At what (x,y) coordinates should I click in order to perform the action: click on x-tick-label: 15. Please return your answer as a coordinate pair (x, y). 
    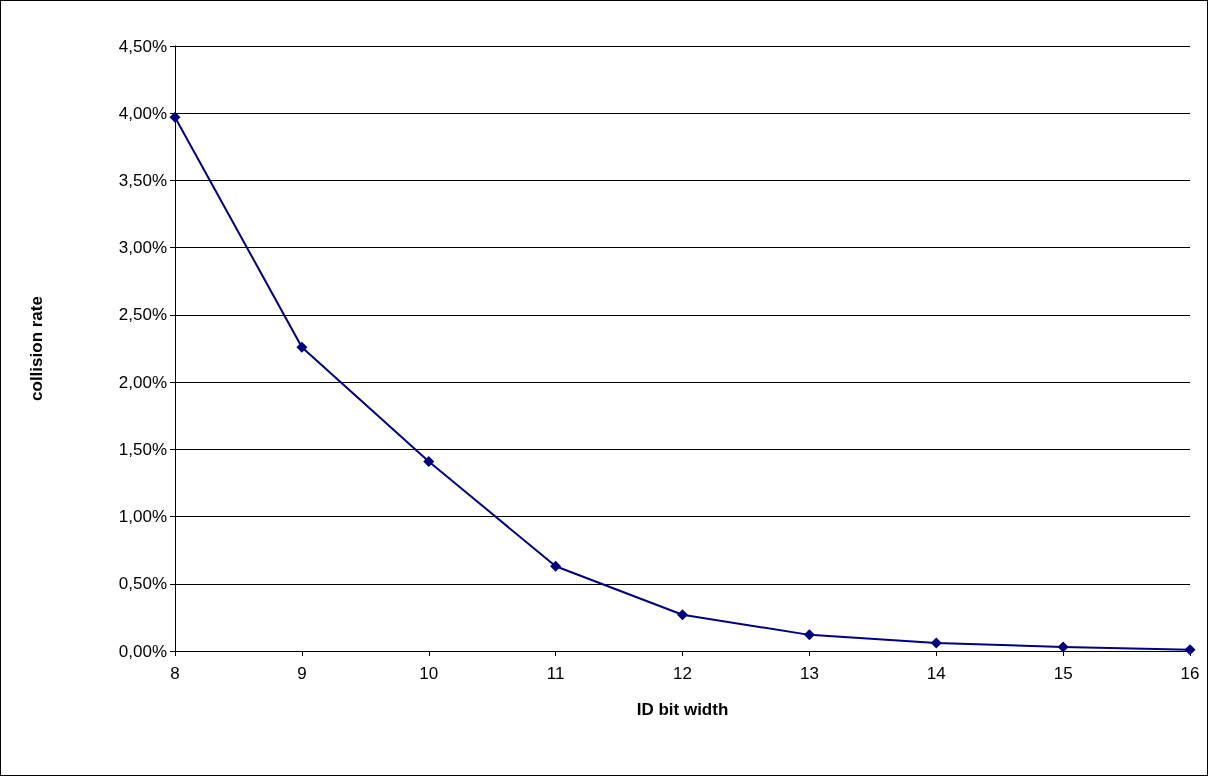
    Looking at the image, I should click on (1063, 673).